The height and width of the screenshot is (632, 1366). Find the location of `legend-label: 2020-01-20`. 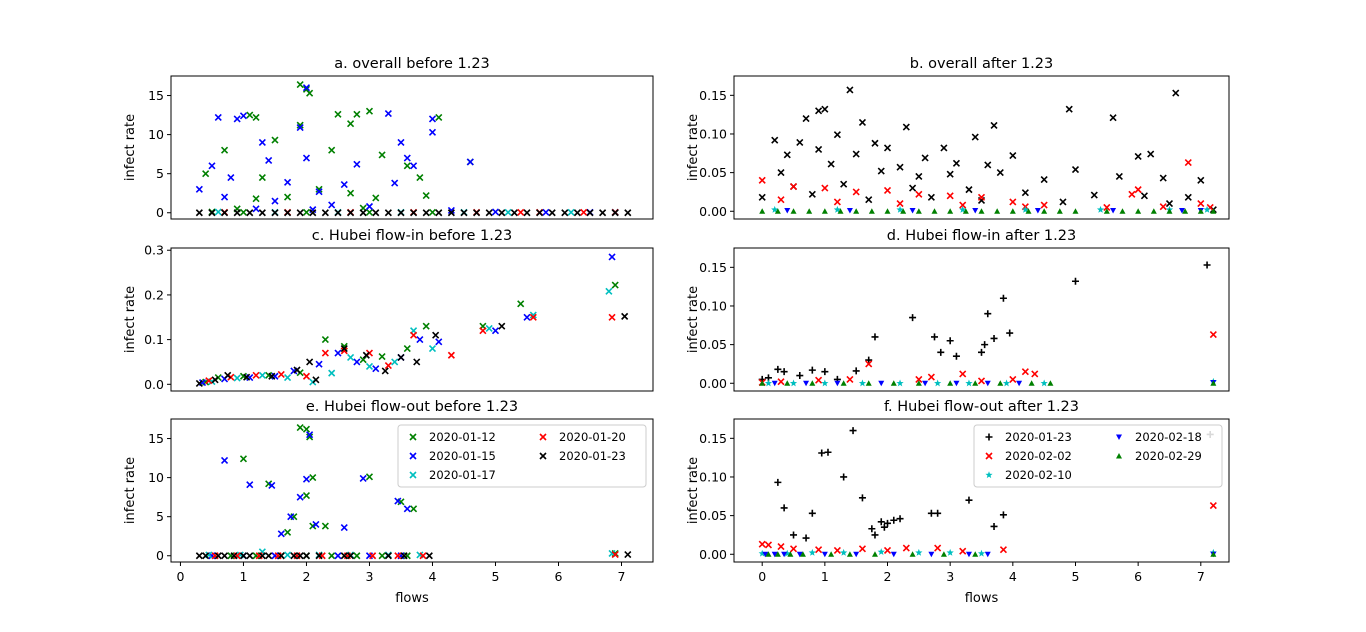

legend-label: 2020-01-20 is located at coordinates (592, 437).